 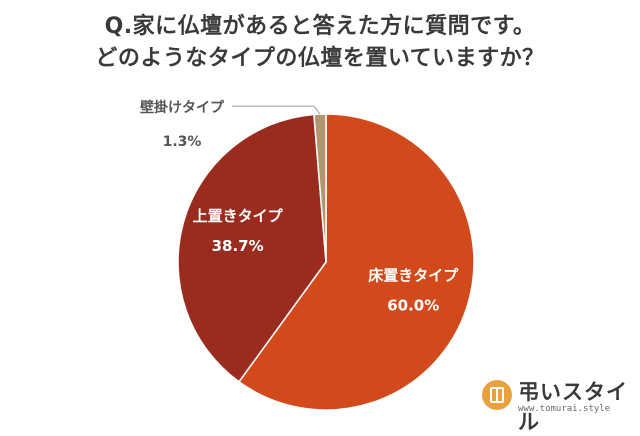 What do you see at coordinates (182, 142) in the screenshot?
I see `slice-value-2: 1.3%` at bounding box center [182, 142].